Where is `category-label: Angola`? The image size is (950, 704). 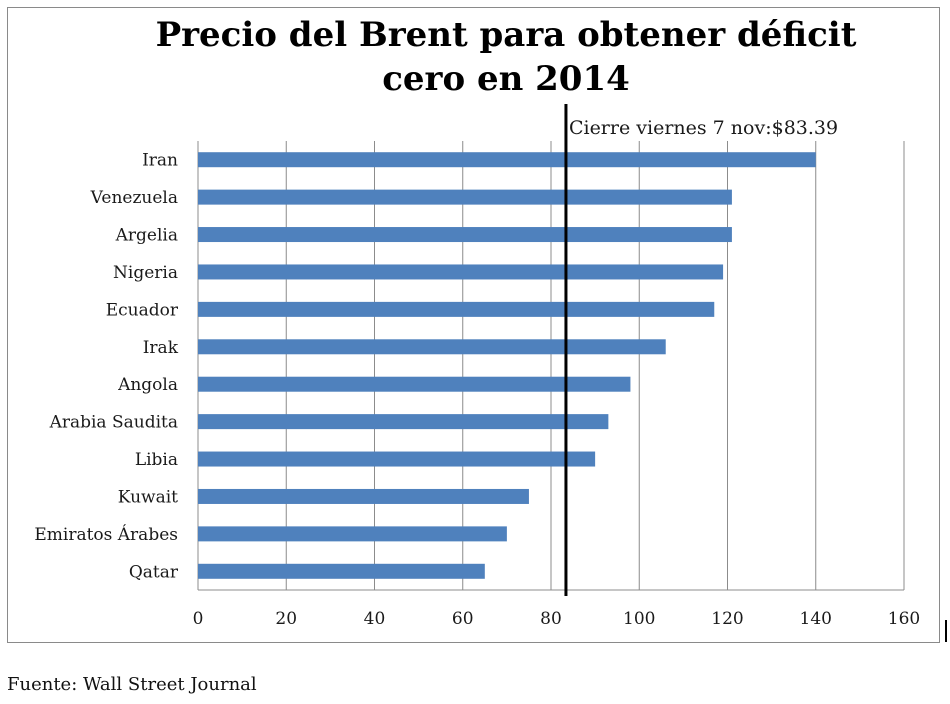 category-label: Angola is located at coordinates (147, 385).